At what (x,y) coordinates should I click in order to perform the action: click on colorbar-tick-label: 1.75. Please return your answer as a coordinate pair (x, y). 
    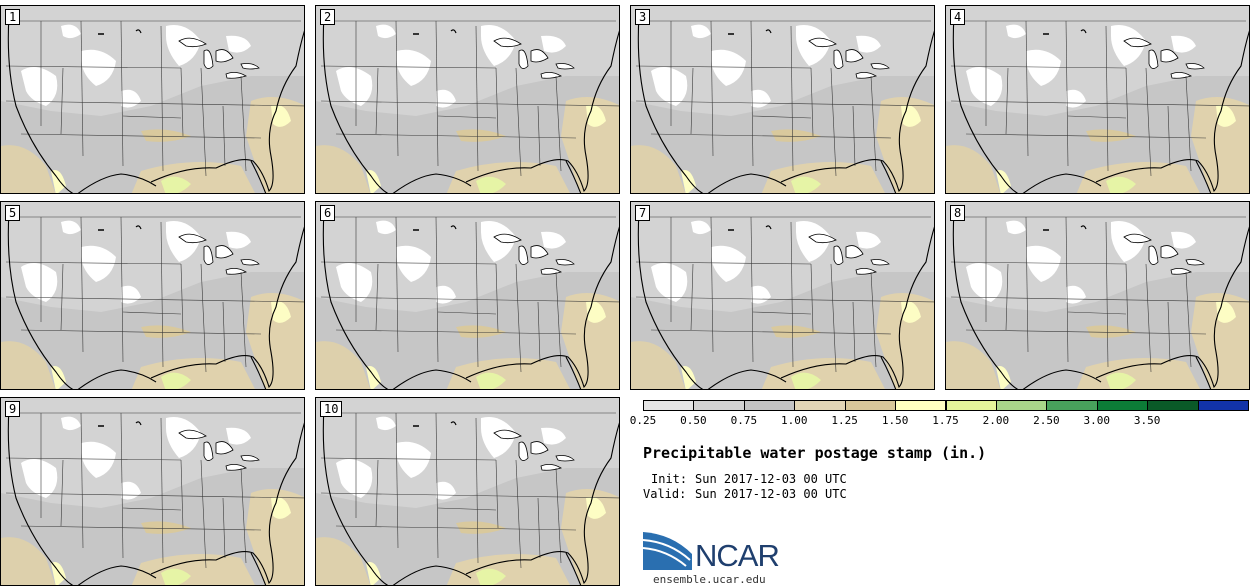
    Looking at the image, I should click on (945, 420).